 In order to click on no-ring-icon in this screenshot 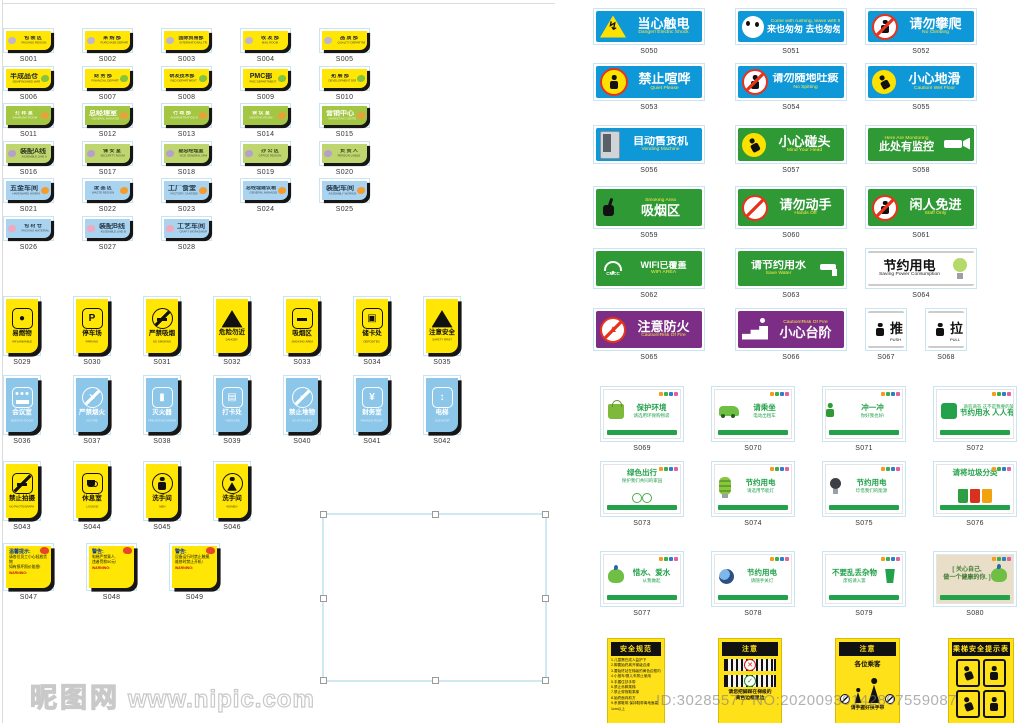, I will do `click(890, 699)`.